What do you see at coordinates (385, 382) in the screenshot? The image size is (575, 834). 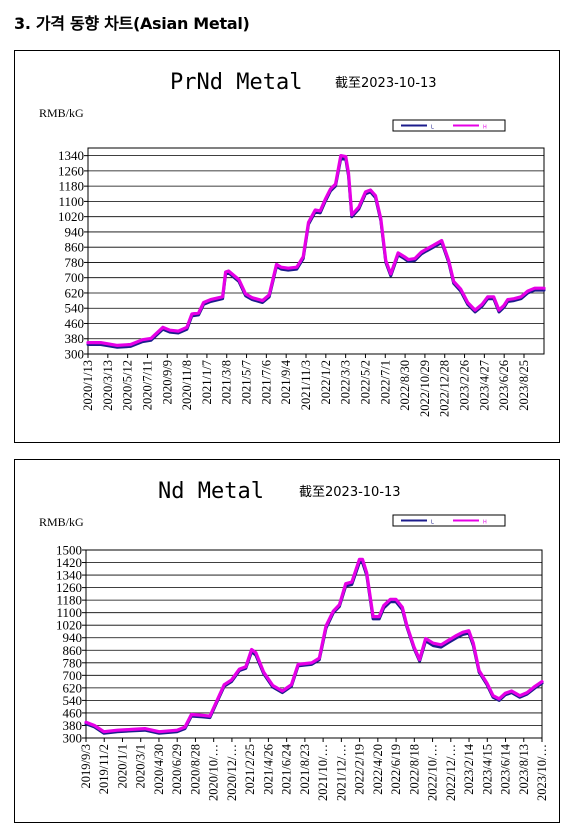 I see `x-tick-label: 2022/7/1` at bounding box center [385, 382].